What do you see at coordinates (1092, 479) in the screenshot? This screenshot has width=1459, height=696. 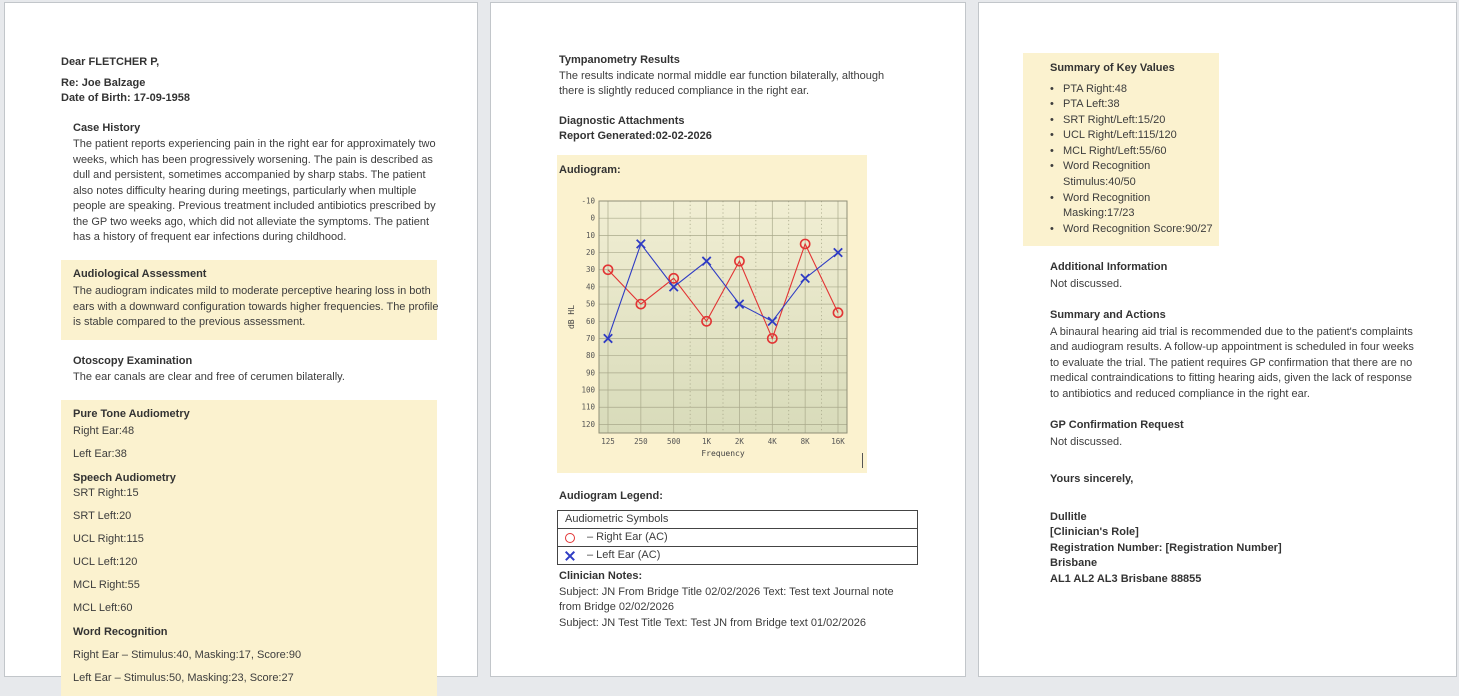 I see `closing-line: Yours sincerely,` at bounding box center [1092, 479].